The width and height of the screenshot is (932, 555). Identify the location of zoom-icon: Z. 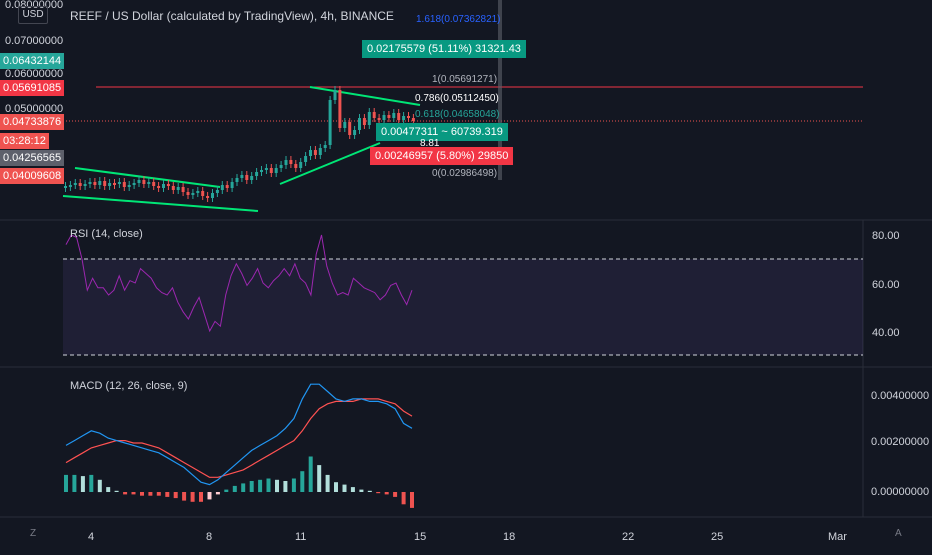
(33, 533).